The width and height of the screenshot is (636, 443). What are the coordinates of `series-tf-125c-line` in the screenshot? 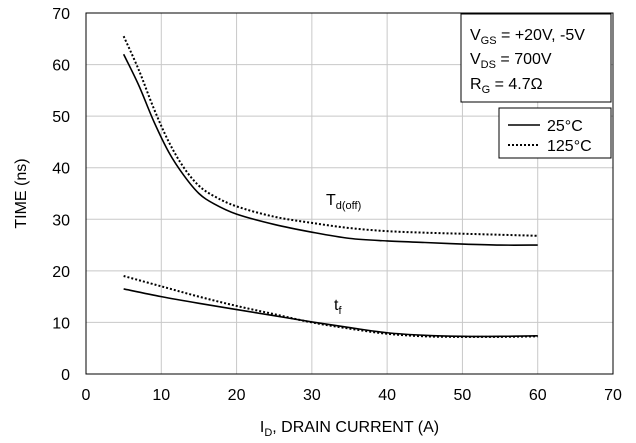 It's located at (330, 306).